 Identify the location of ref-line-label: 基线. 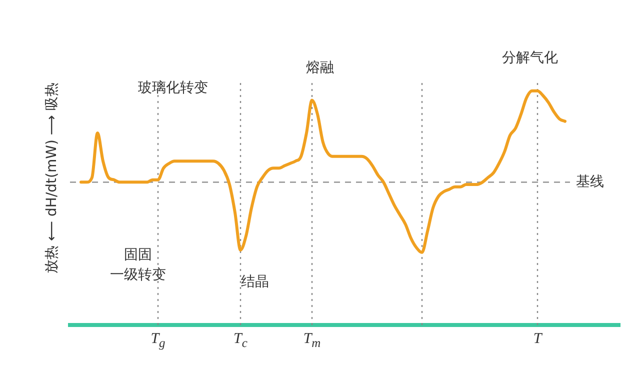
(590, 182).